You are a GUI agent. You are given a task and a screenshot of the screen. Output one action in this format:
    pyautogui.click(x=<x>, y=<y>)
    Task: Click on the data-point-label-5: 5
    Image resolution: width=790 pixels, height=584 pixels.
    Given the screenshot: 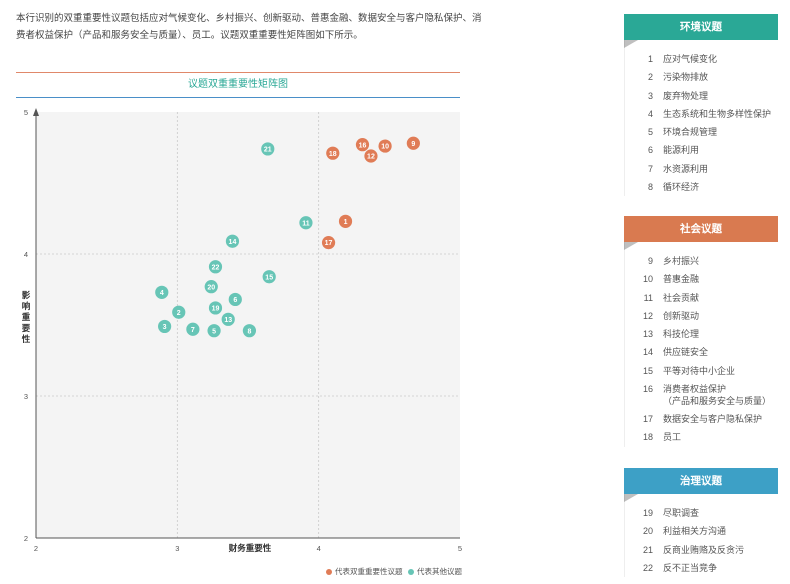 What is the action you would take?
    pyautogui.click(x=214, y=331)
    